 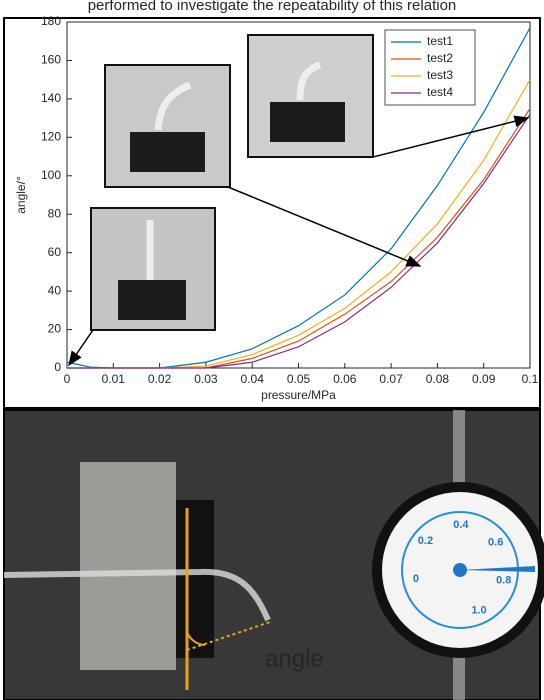 I want to click on y-tick-label: 0, so click(x=57, y=367).